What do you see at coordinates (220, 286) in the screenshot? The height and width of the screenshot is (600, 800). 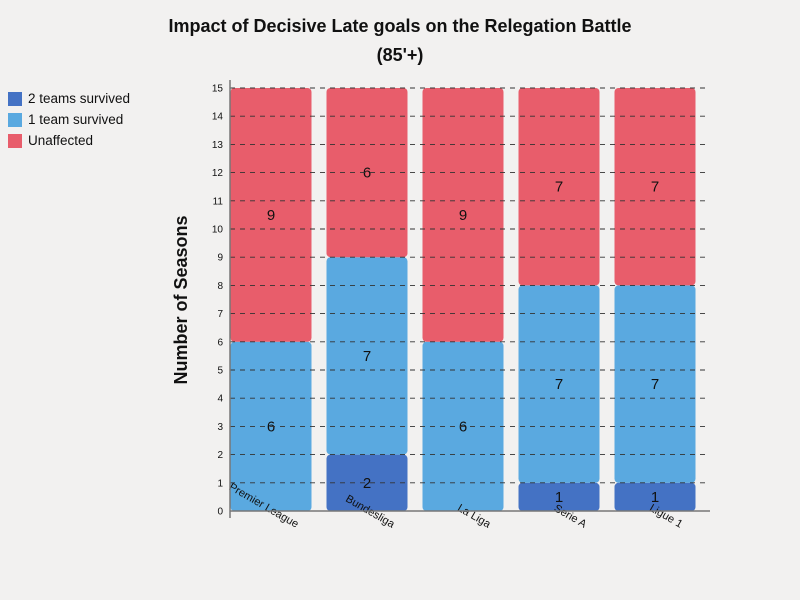 I see `y-tick-label: 8` at bounding box center [220, 286].